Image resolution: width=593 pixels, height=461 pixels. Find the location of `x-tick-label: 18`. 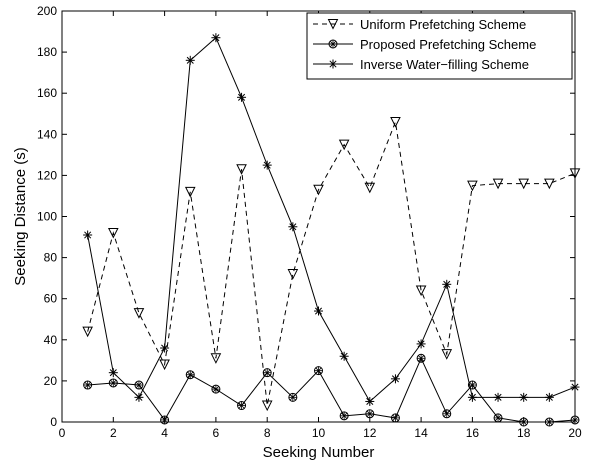

x-tick-label: 18 is located at coordinates (524, 433).